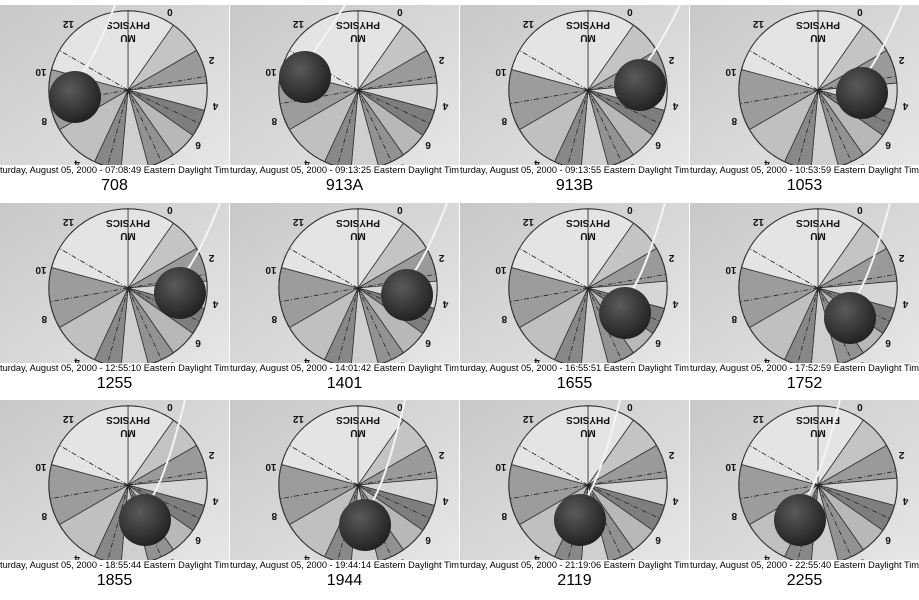 Image resolution: width=919 pixels, height=600 pixels. Describe the element at coordinates (345, 383) in the screenshot. I see `caption: 1401` at that location.